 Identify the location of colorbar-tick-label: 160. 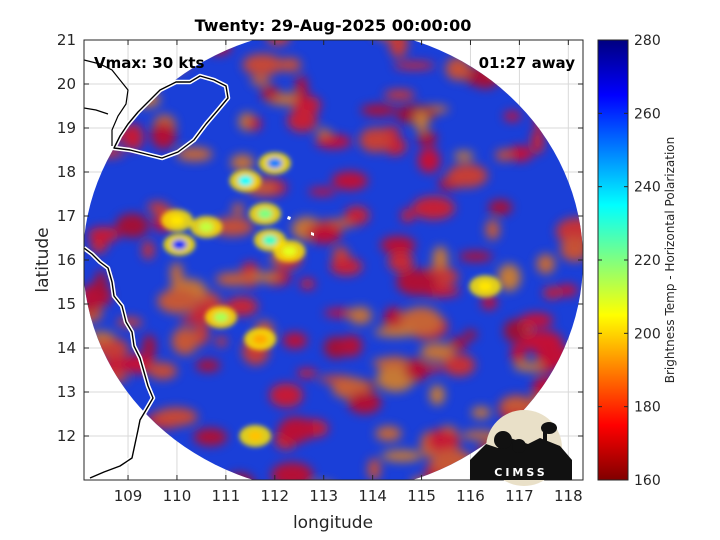
(647, 481).